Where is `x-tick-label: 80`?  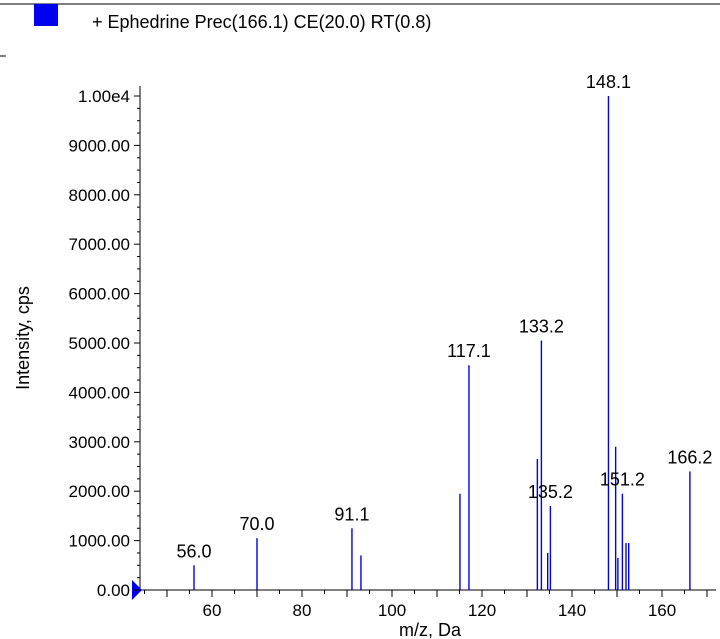 x-tick-label: 80 is located at coordinates (302, 610).